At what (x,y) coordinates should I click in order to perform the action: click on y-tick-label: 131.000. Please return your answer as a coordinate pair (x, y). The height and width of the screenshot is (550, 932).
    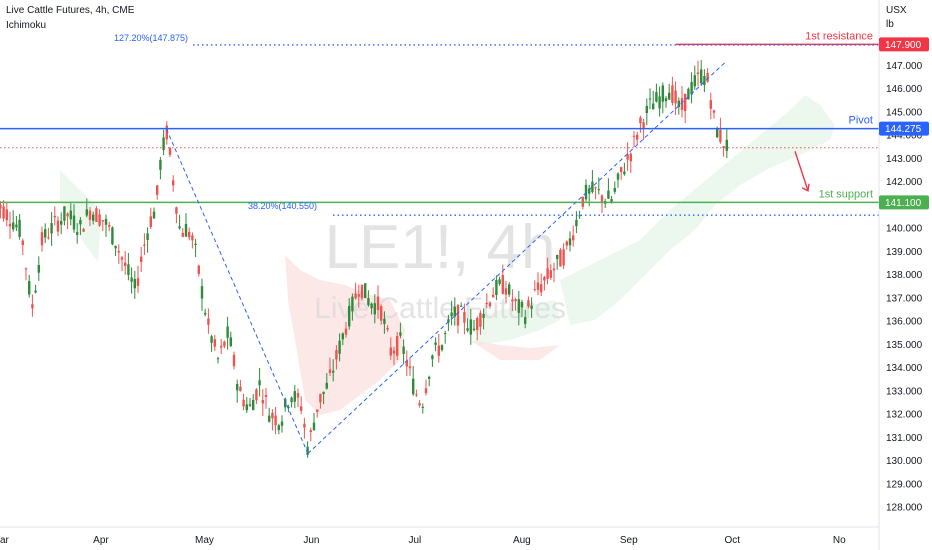
    Looking at the image, I should click on (904, 438).